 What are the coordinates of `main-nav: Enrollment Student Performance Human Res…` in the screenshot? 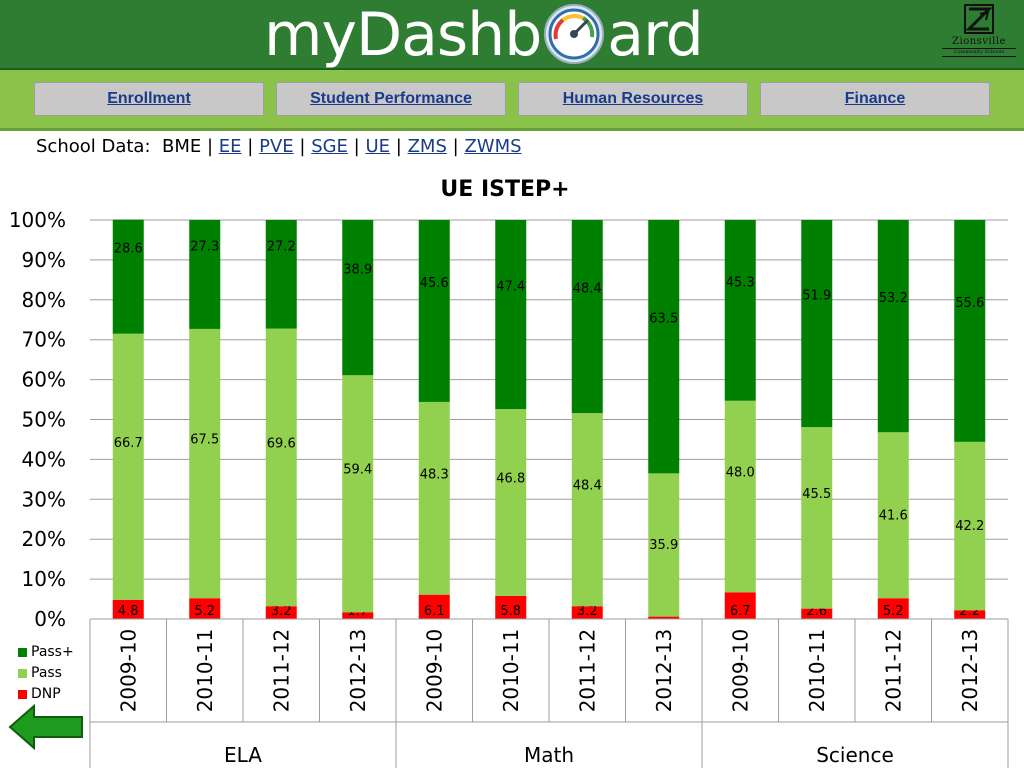 It's located at (512, 100).